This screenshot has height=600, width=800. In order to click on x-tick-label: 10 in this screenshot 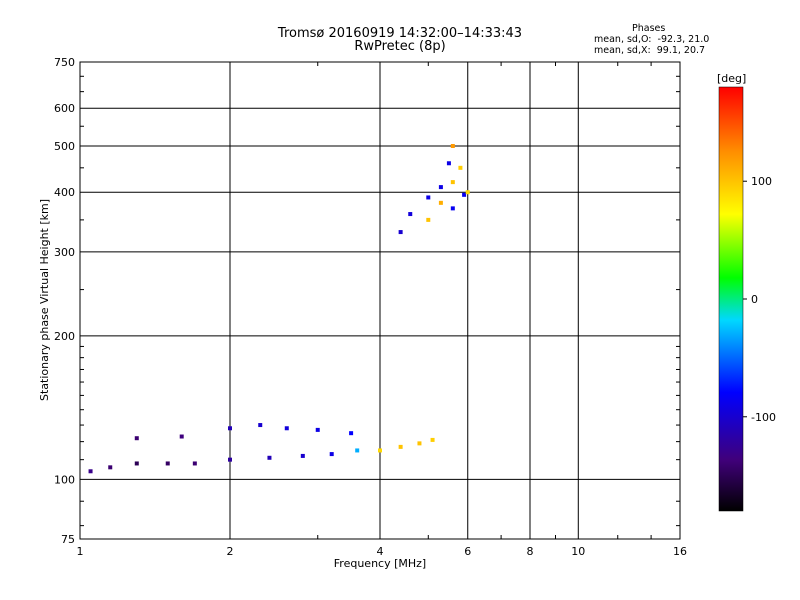, I will do `click(578, 551)`.